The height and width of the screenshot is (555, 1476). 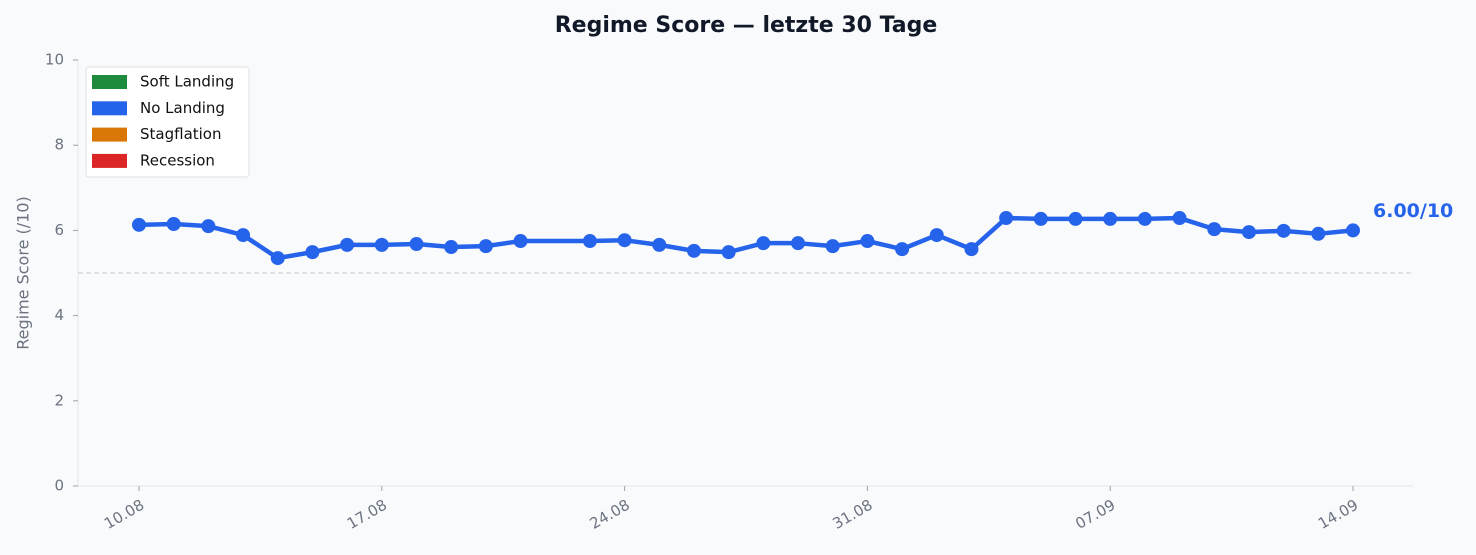 What do you see at coordinates (182, 108) in the screenshot?
I see `legend-label: No Landing` at bounding box center [182, 108].